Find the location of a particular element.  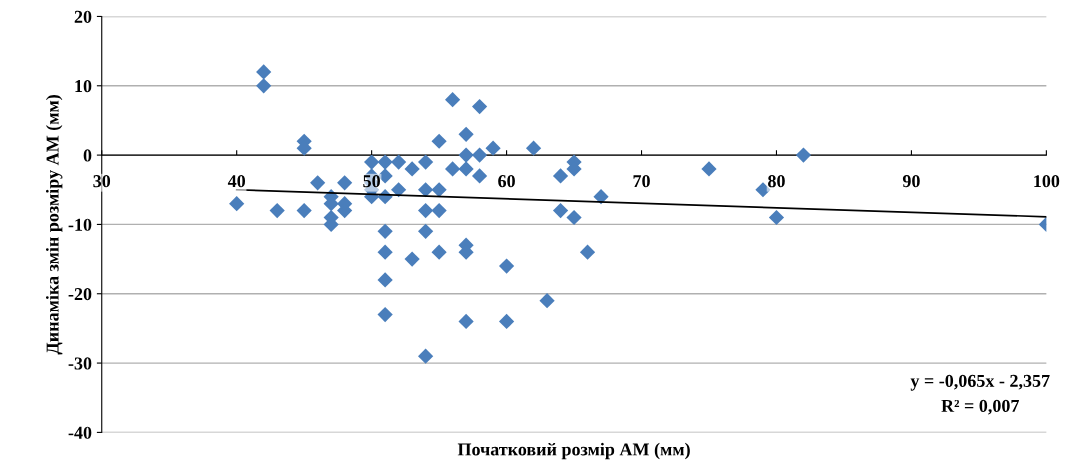

x-tick-label: 30 is located at coordinates (102, 181).